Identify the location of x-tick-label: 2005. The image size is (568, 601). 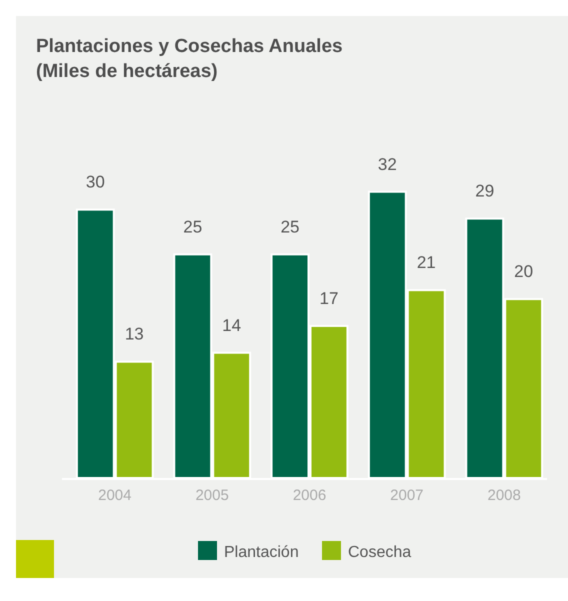
(212, 495).